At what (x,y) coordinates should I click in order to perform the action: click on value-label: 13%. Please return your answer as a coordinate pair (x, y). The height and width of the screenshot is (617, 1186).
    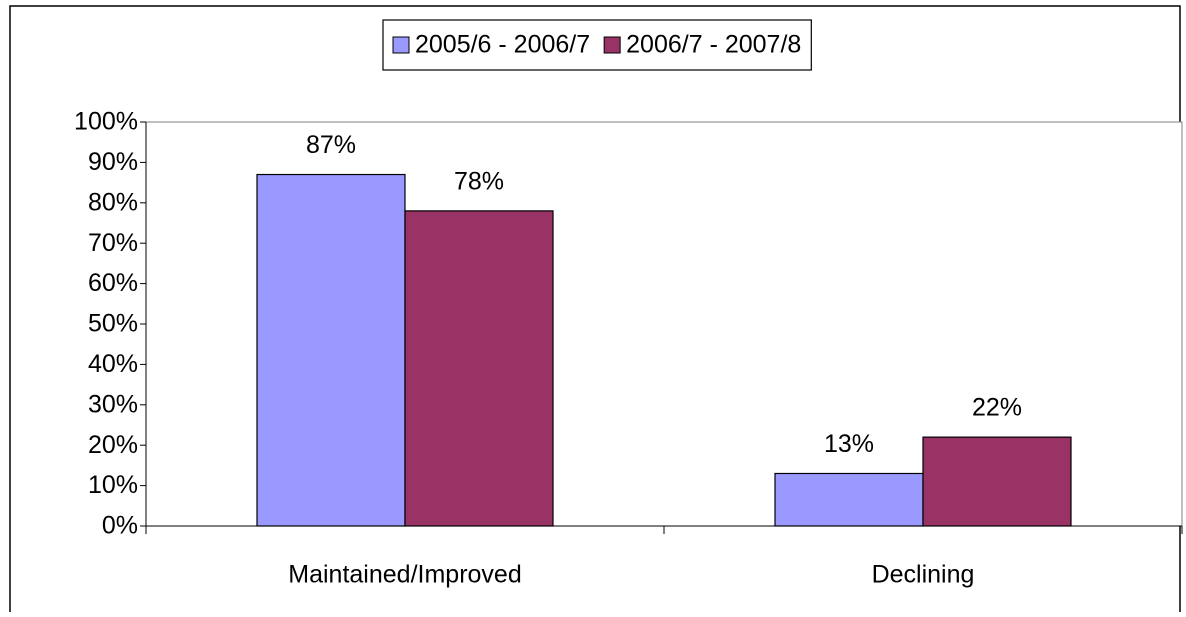
    Looking at the image, I should click on (849, 444).